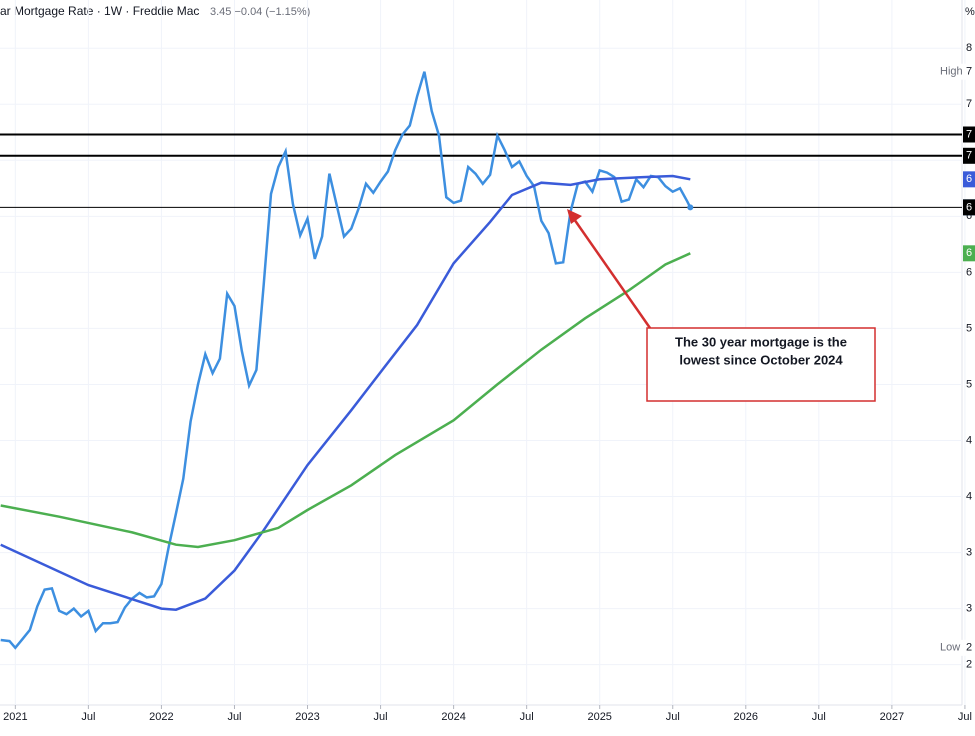 The image size is (975, 736). What do you see at coordinates (969, 665) in the screenshot?
I see `y-tick-label: 2` at bounding box center [969, 665].